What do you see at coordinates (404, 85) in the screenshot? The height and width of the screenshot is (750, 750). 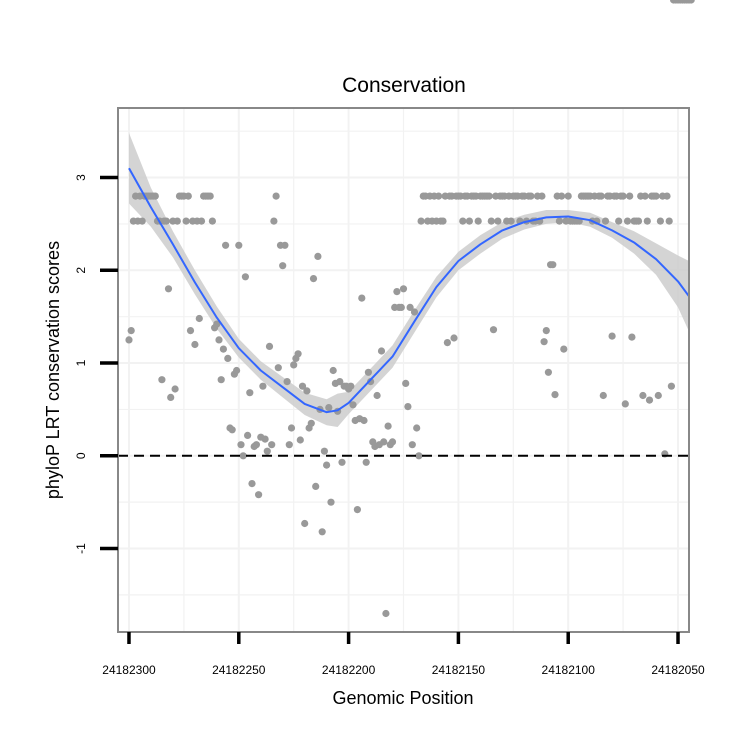 I see `chart-title: Conservation` at bounding box center [404, 85].